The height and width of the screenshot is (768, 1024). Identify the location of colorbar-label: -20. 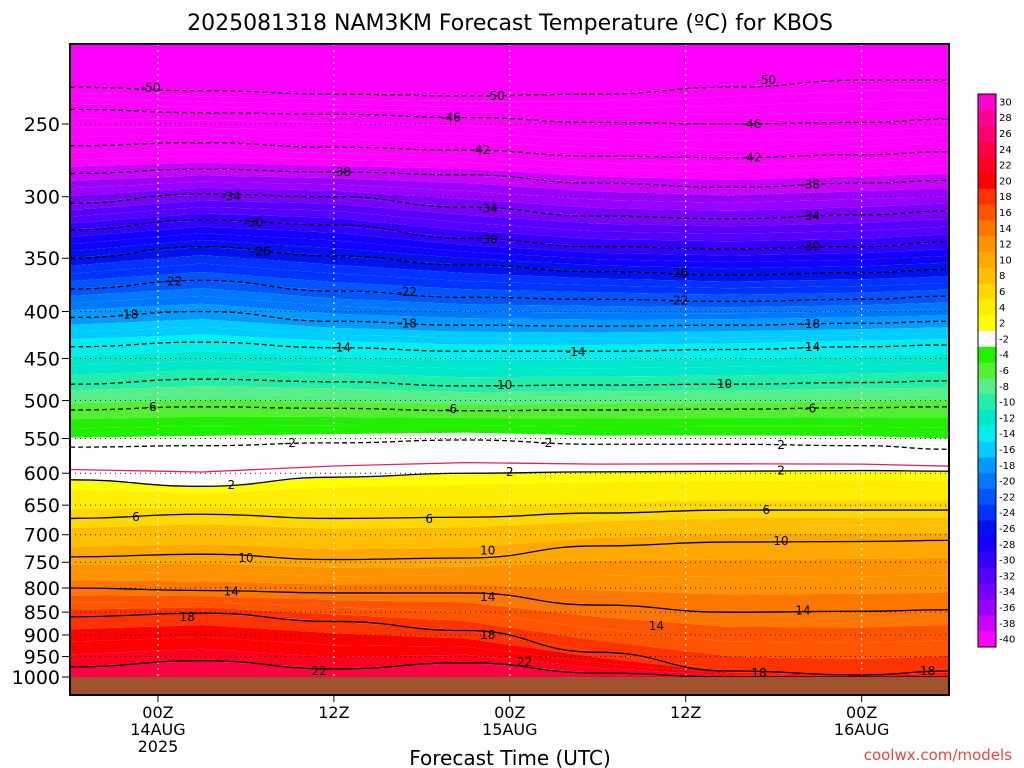
(1007, 482).